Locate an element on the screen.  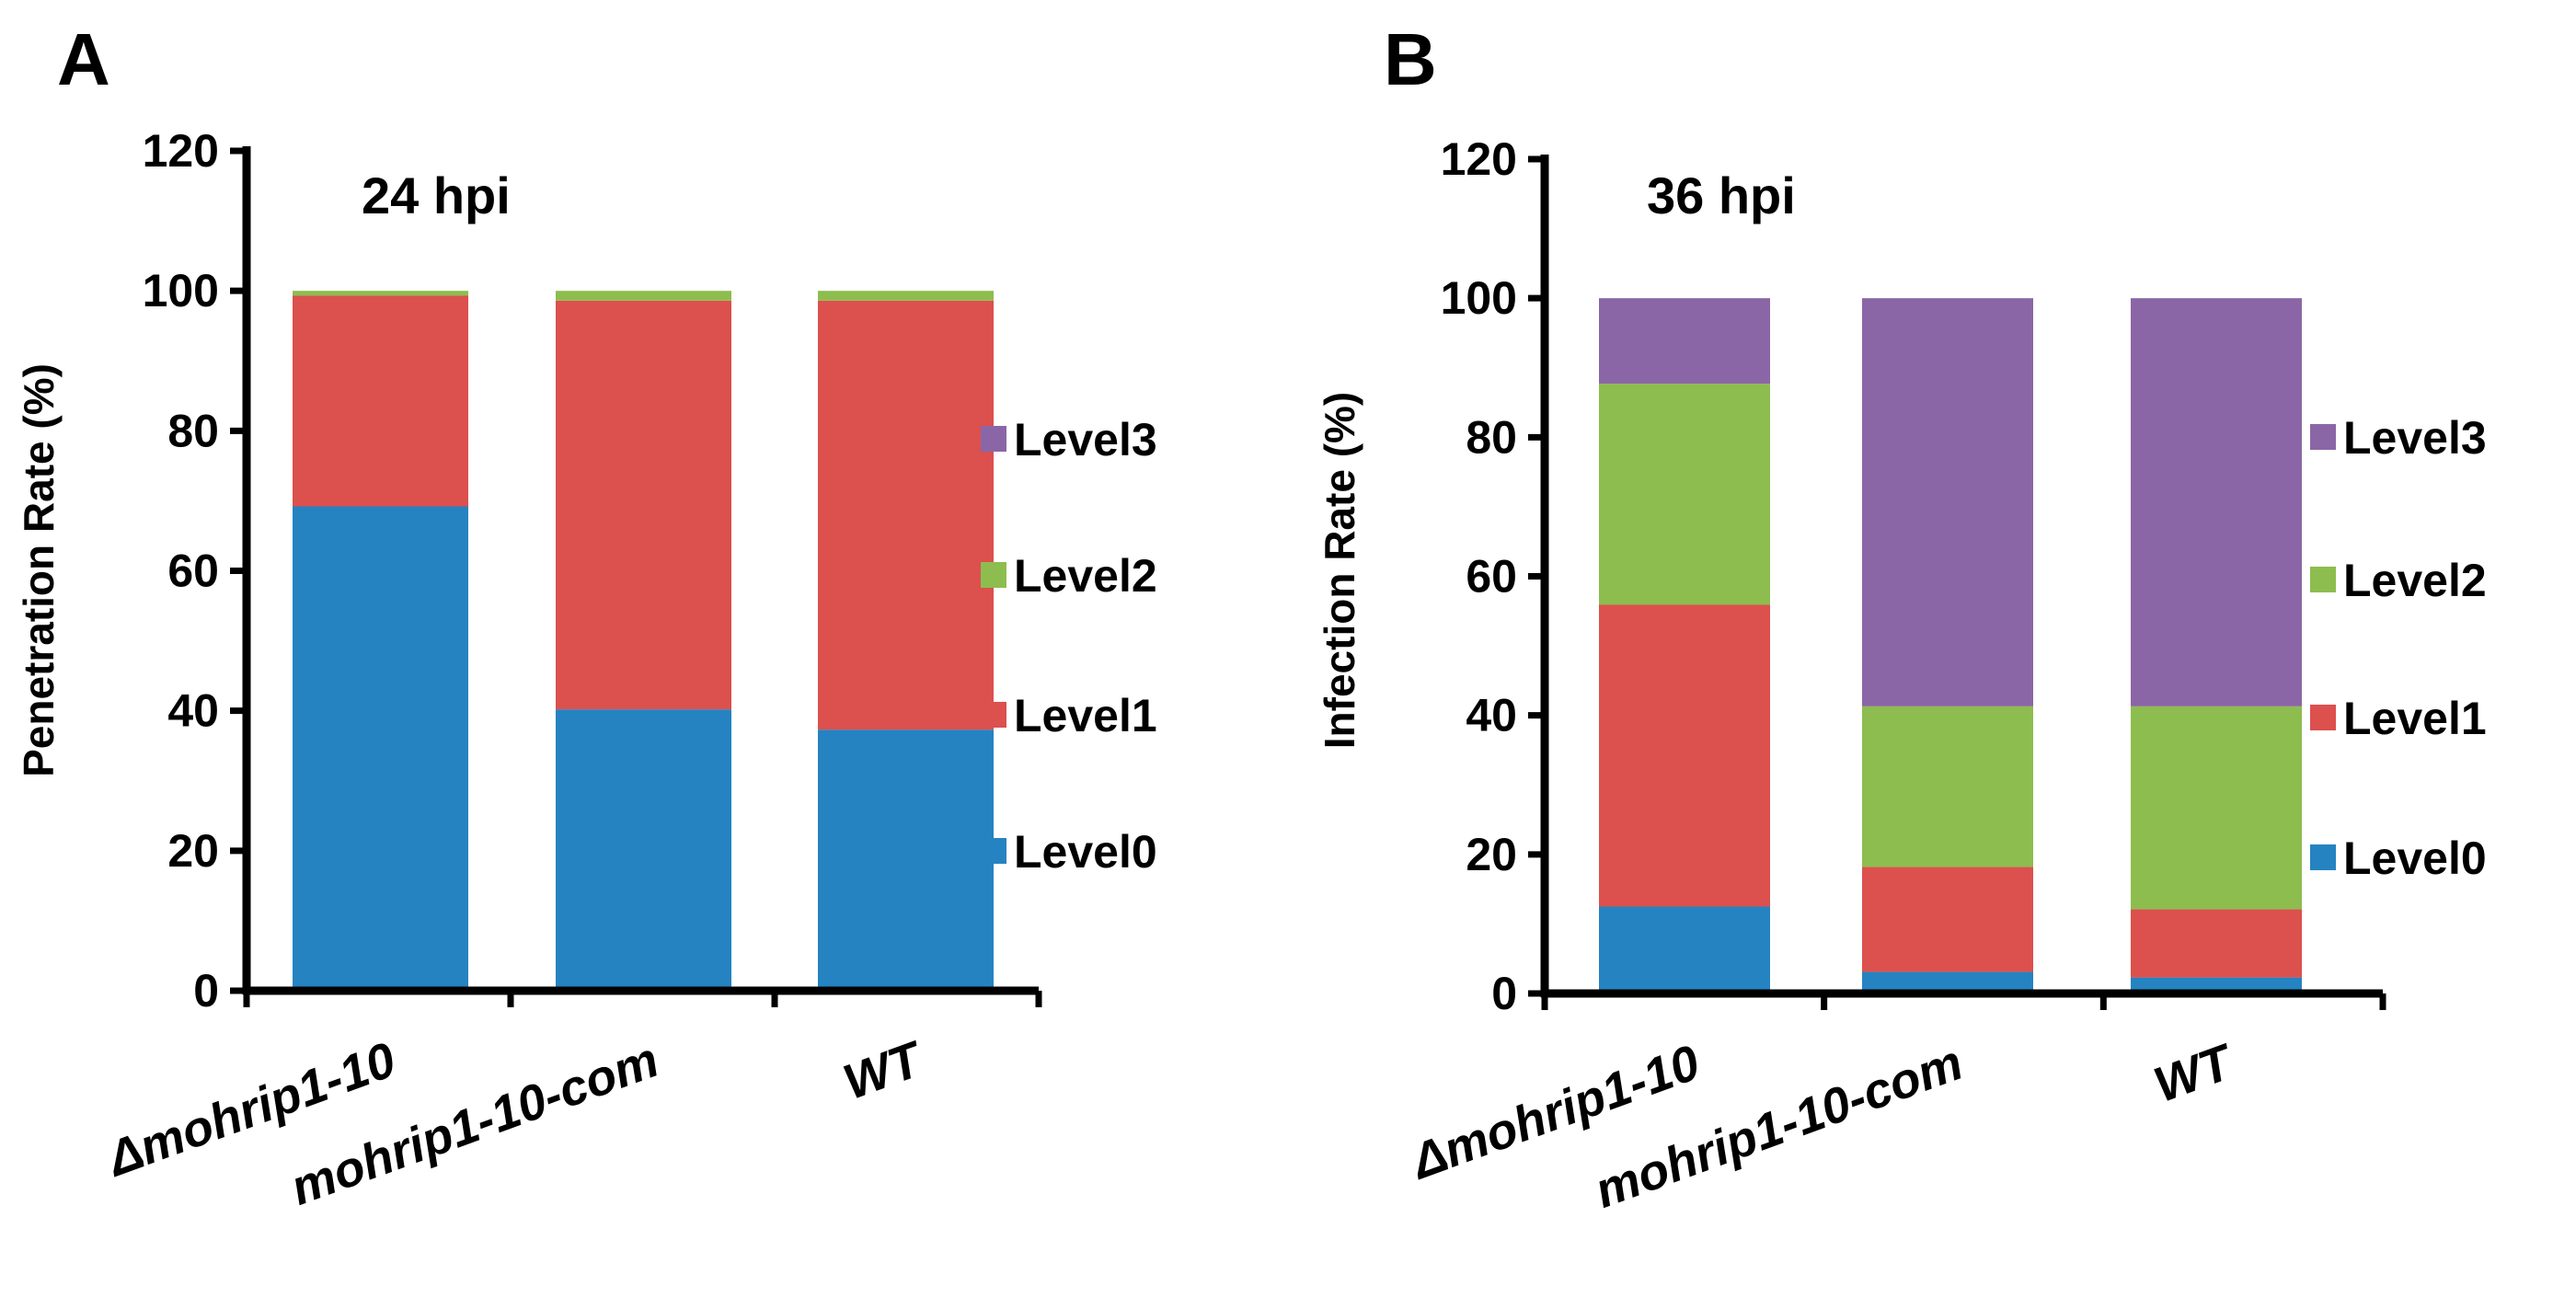
panel-label: A is located at coordinates (83, 59).